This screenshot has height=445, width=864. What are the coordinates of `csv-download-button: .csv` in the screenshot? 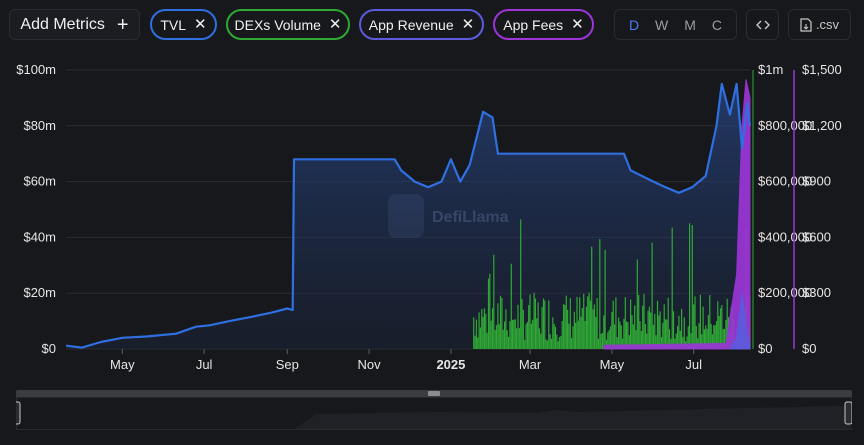 It's located at (819, 24).